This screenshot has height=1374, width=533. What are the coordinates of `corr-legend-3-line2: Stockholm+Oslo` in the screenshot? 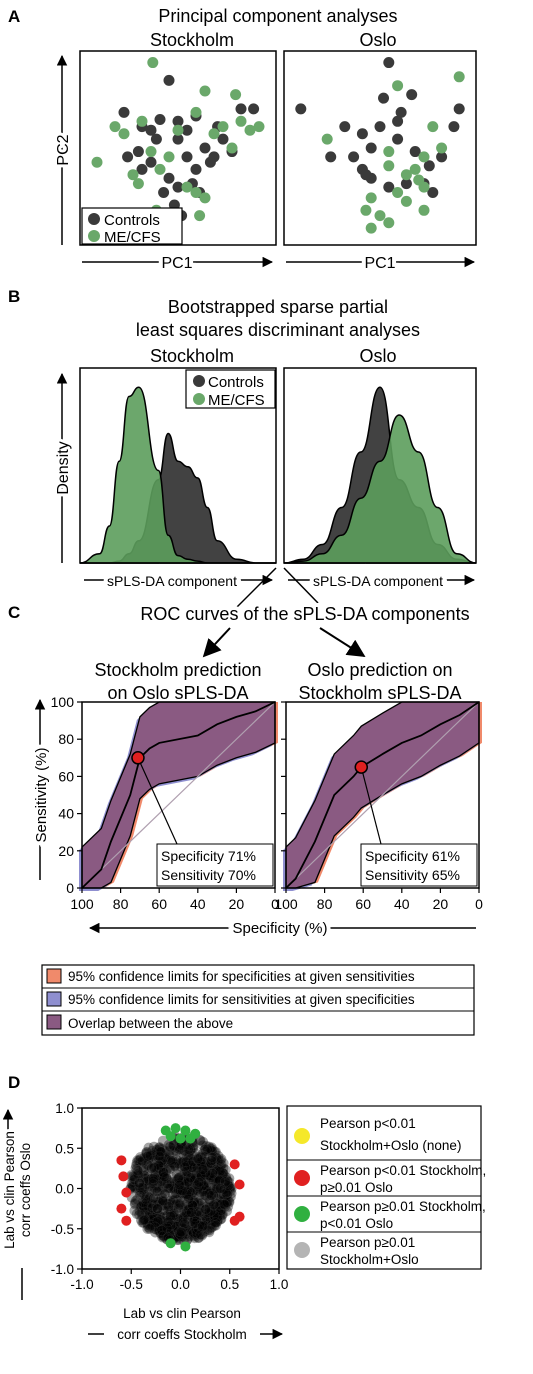 It's located at (369, 1259).